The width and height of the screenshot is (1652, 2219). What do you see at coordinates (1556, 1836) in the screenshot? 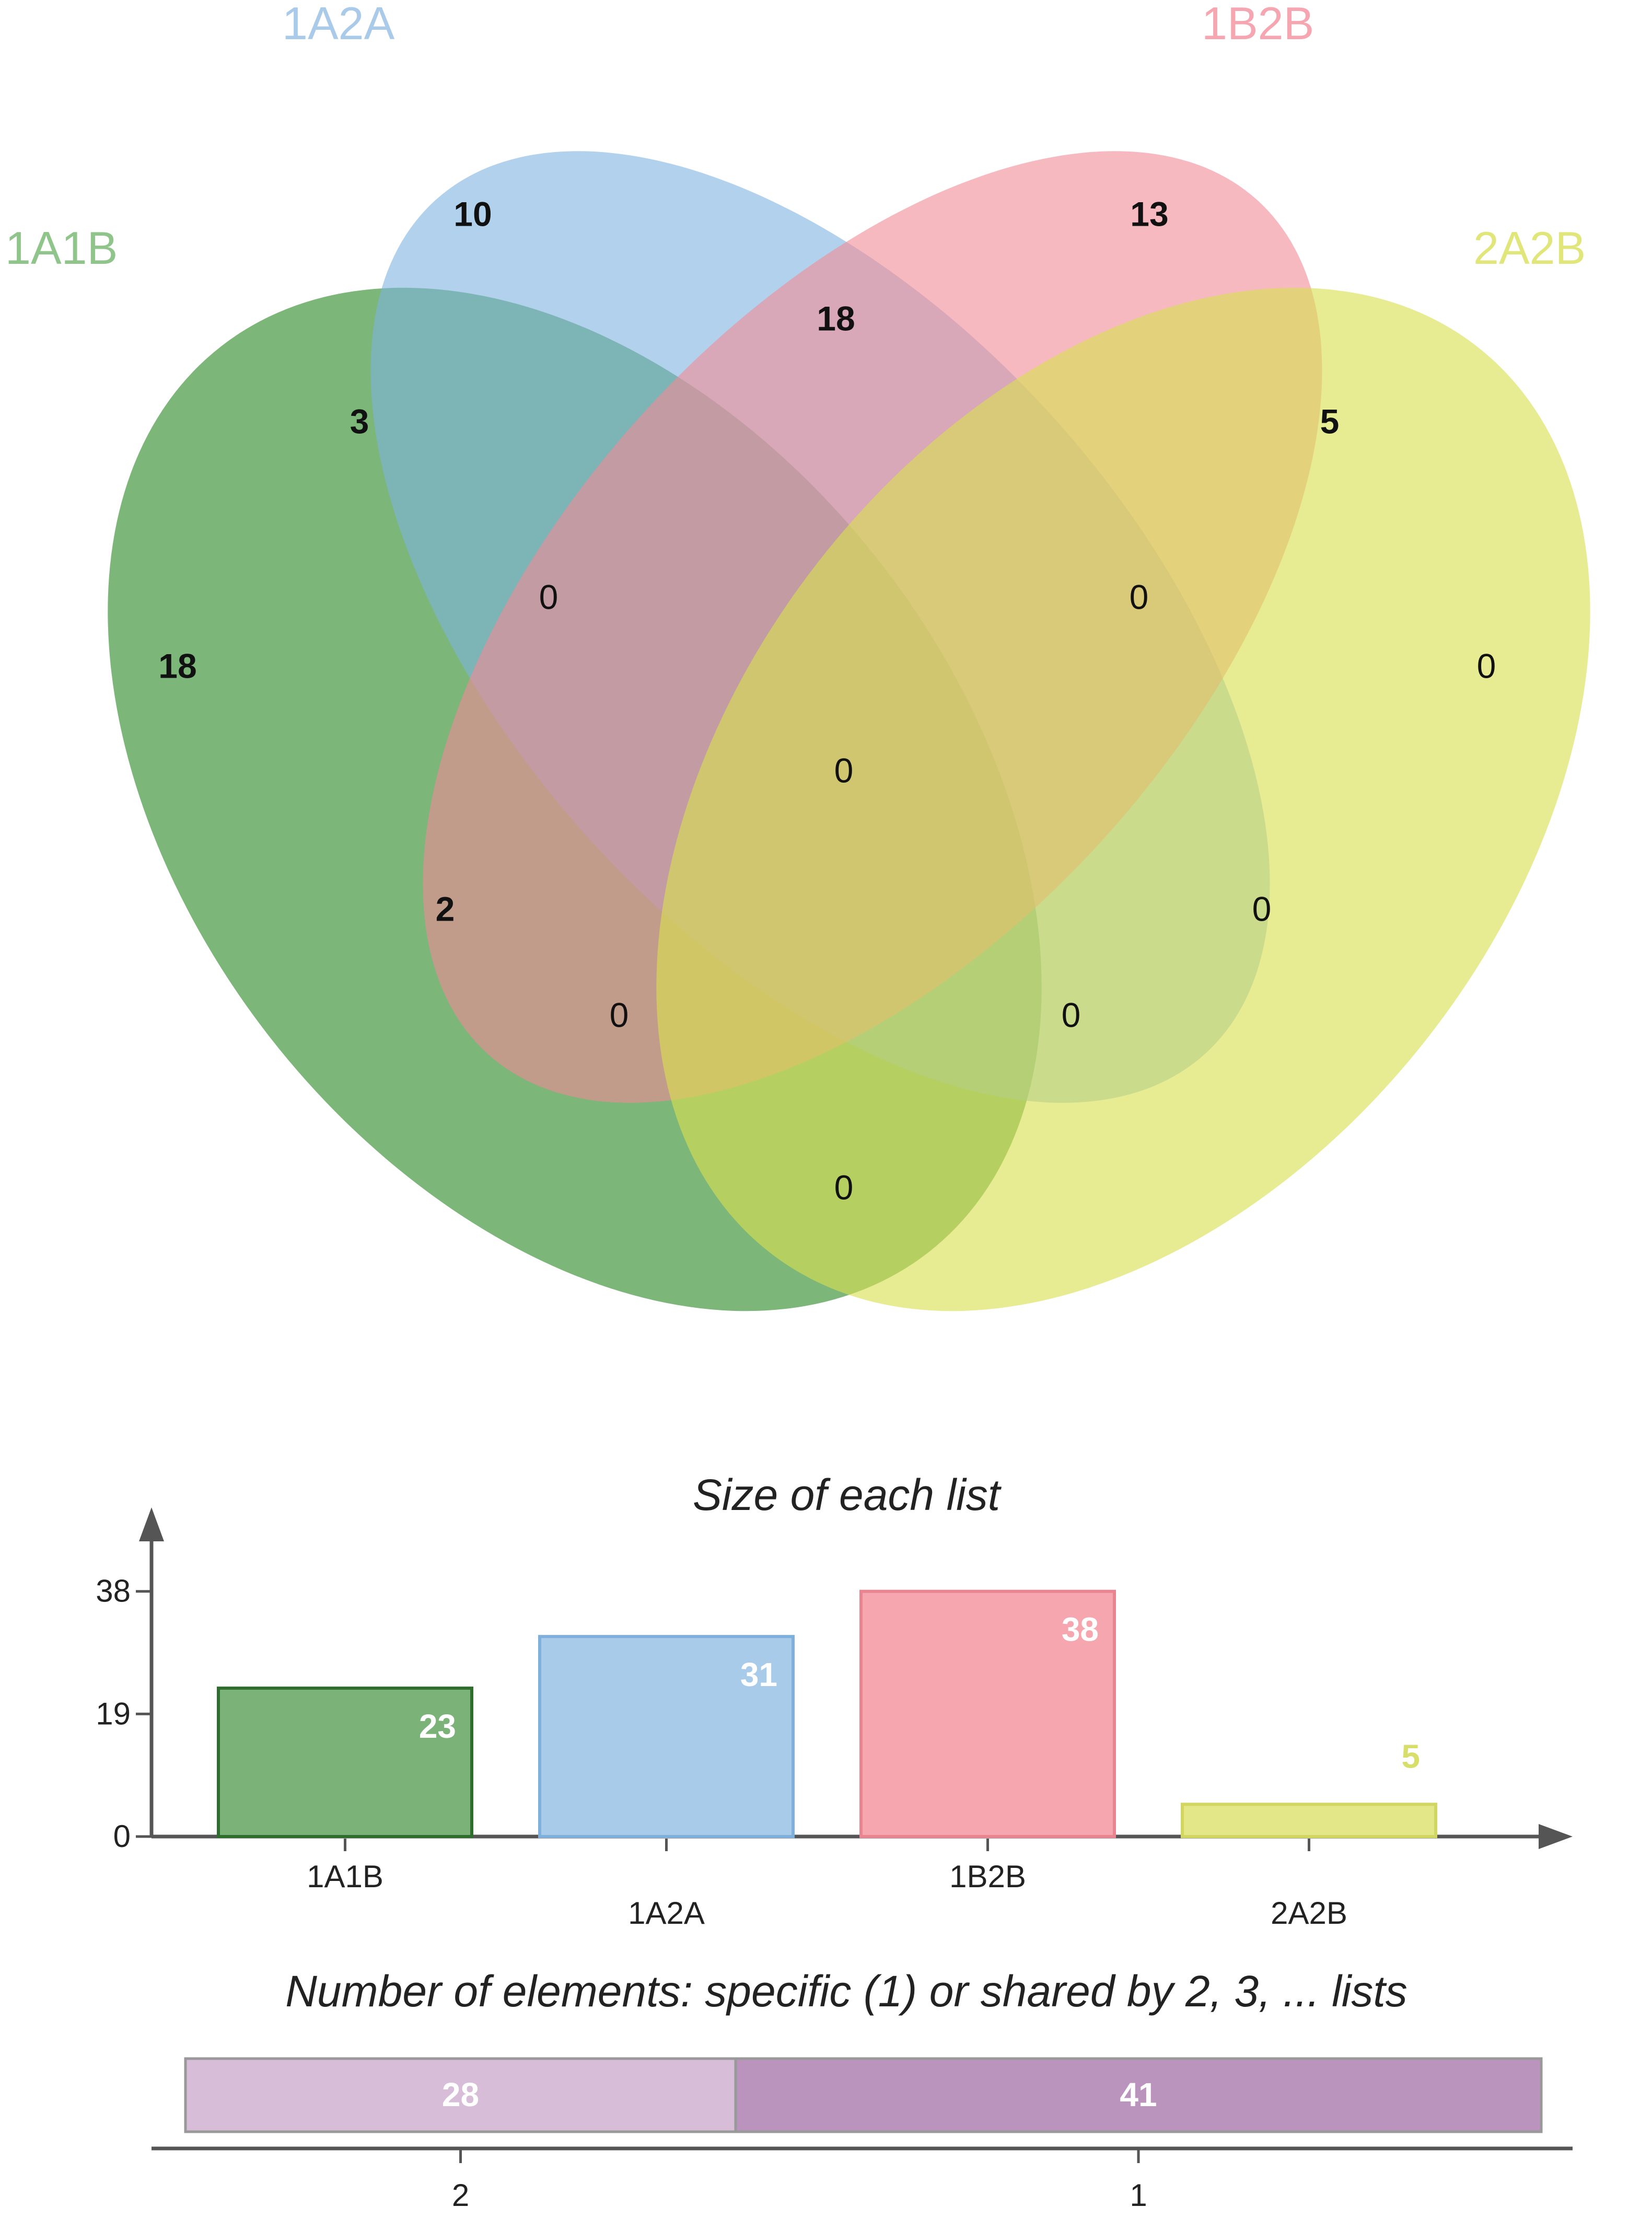
I see `x-axis-arrow-icon` at bounding box center [1556, 1836].